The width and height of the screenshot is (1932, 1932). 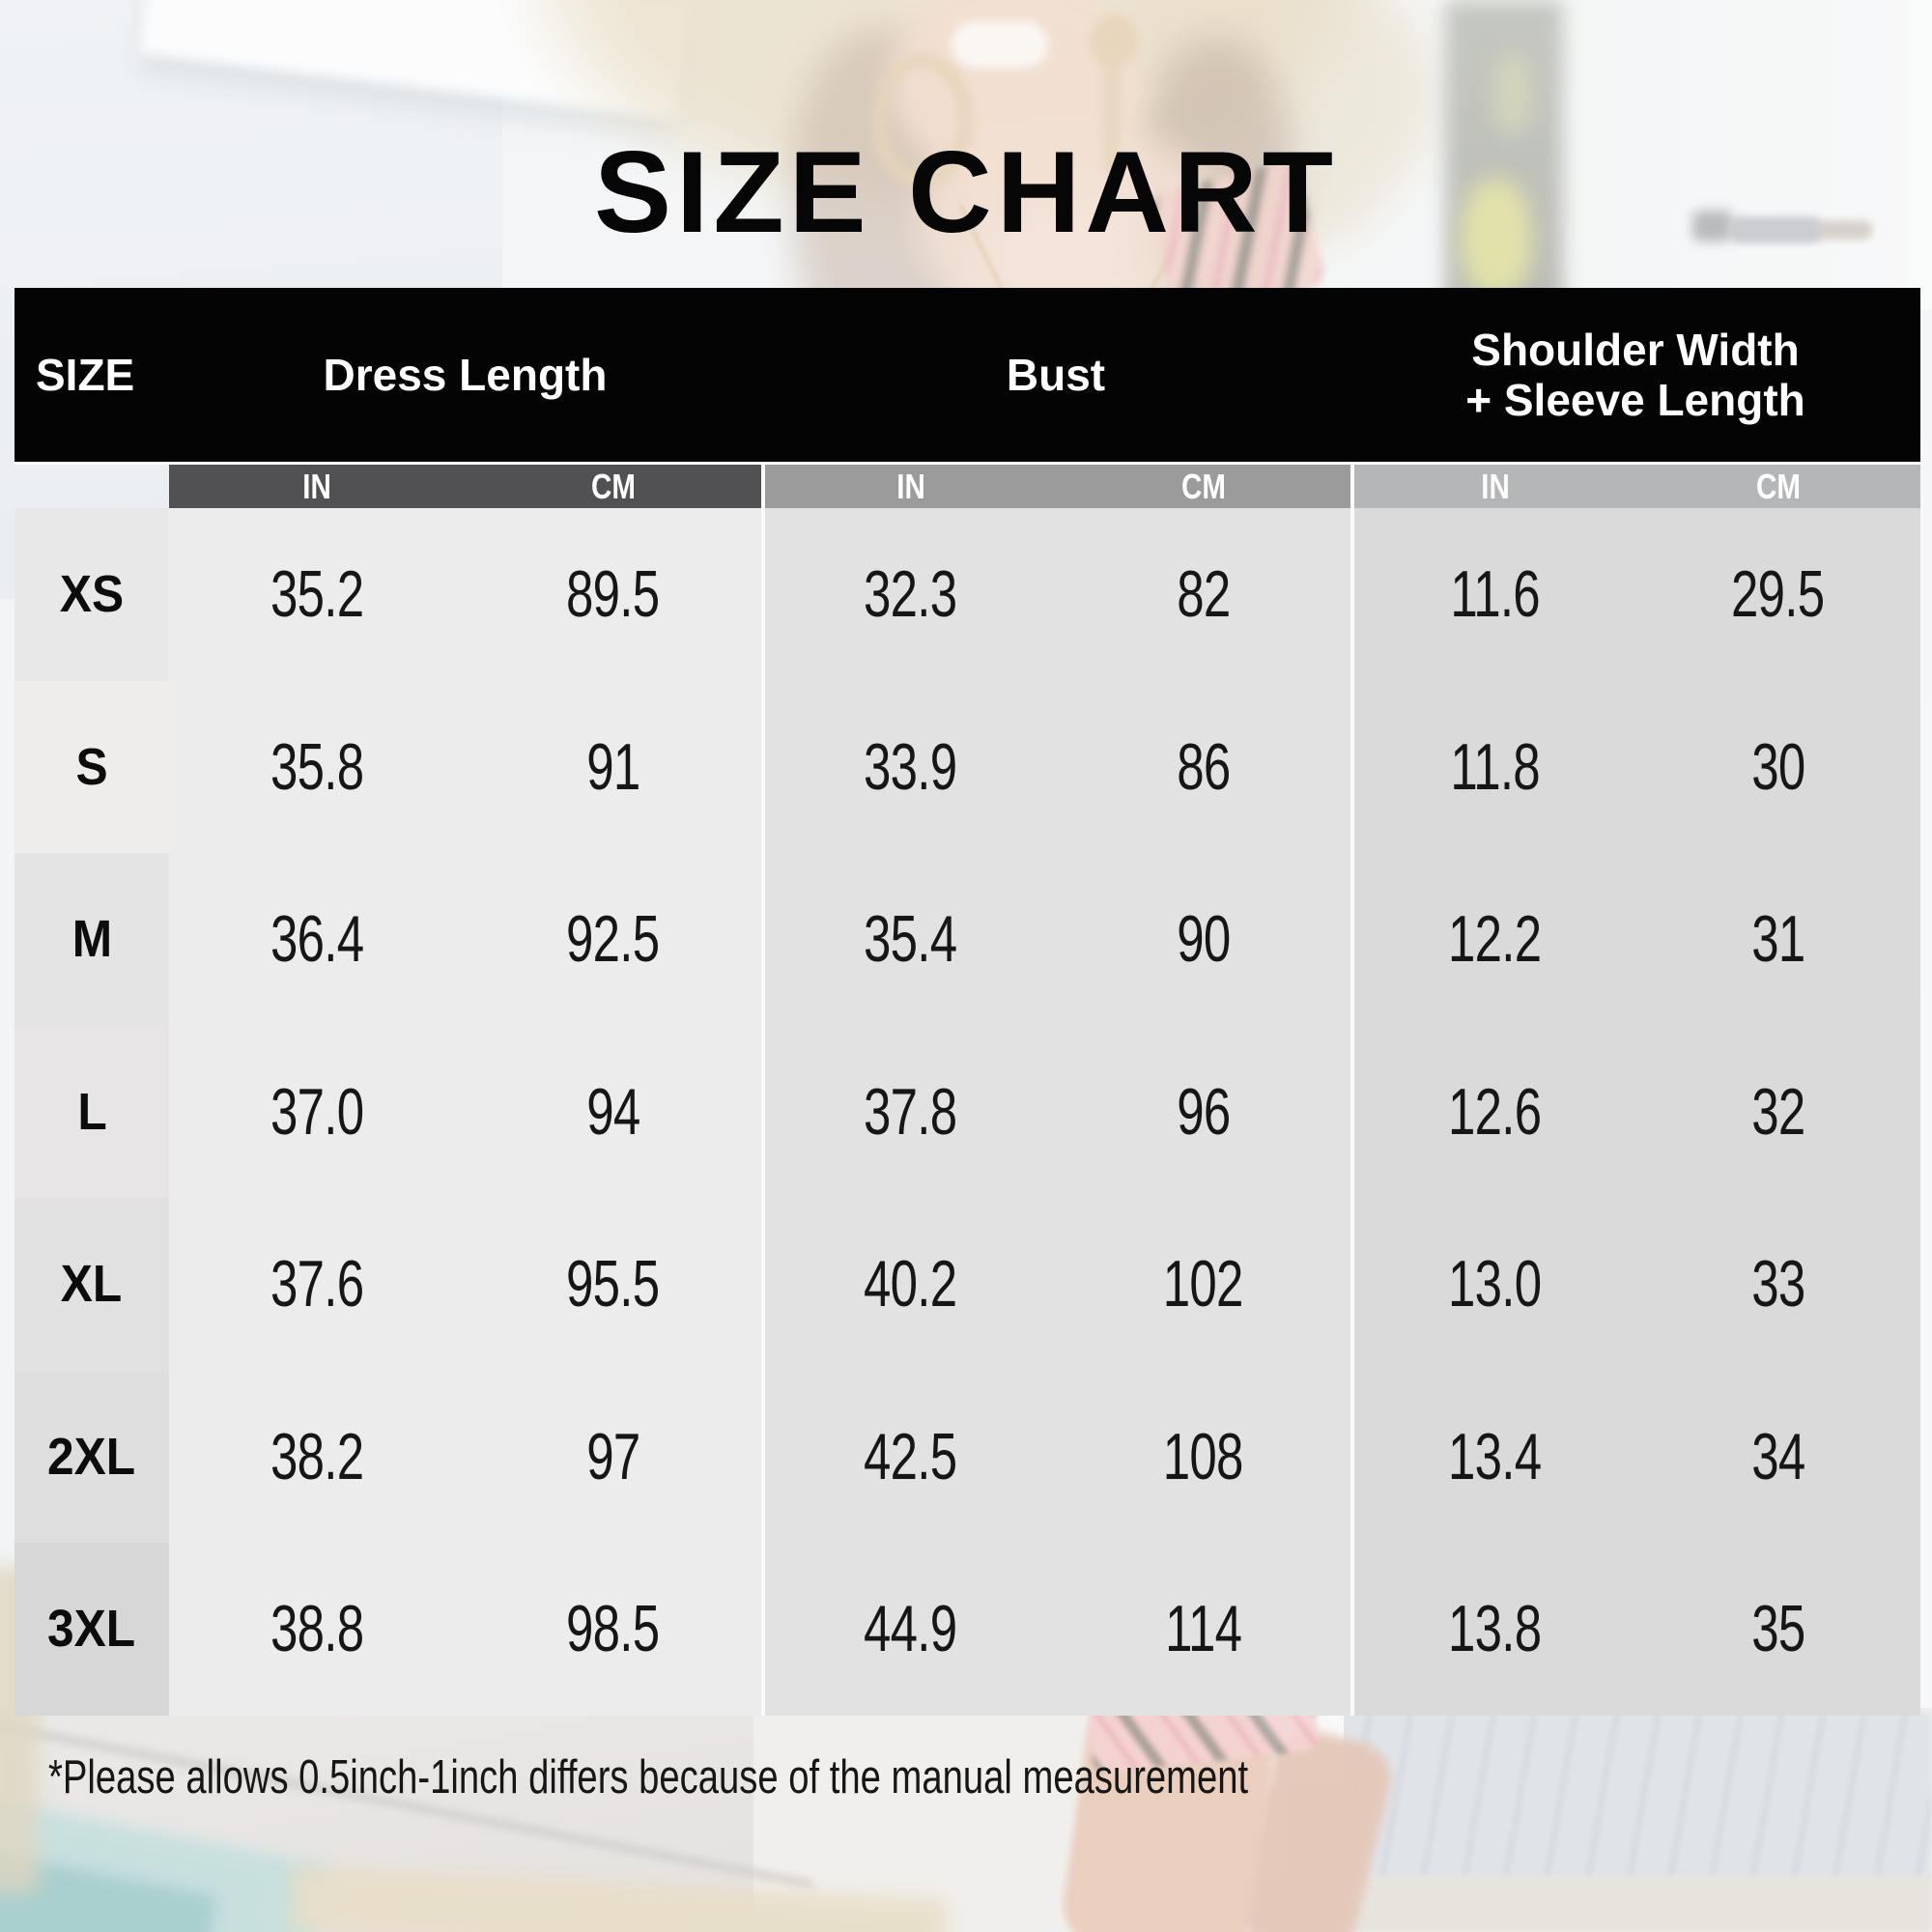 What do you see at coordinates (1203, 1284) in the screenshot?
I see `value-cell: 102` at bounding box center [1203, 1284].